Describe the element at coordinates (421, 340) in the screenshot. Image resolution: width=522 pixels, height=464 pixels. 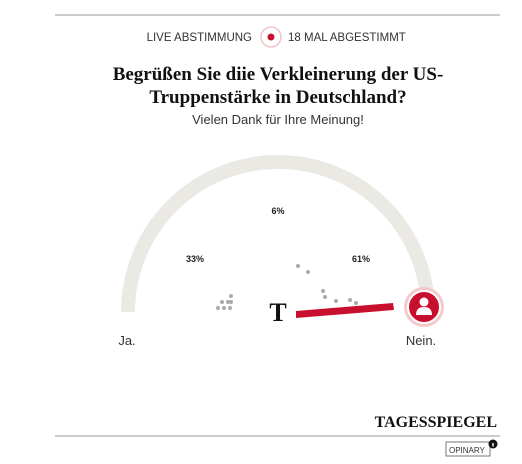
I see `scale-right: Nein.` at that location.